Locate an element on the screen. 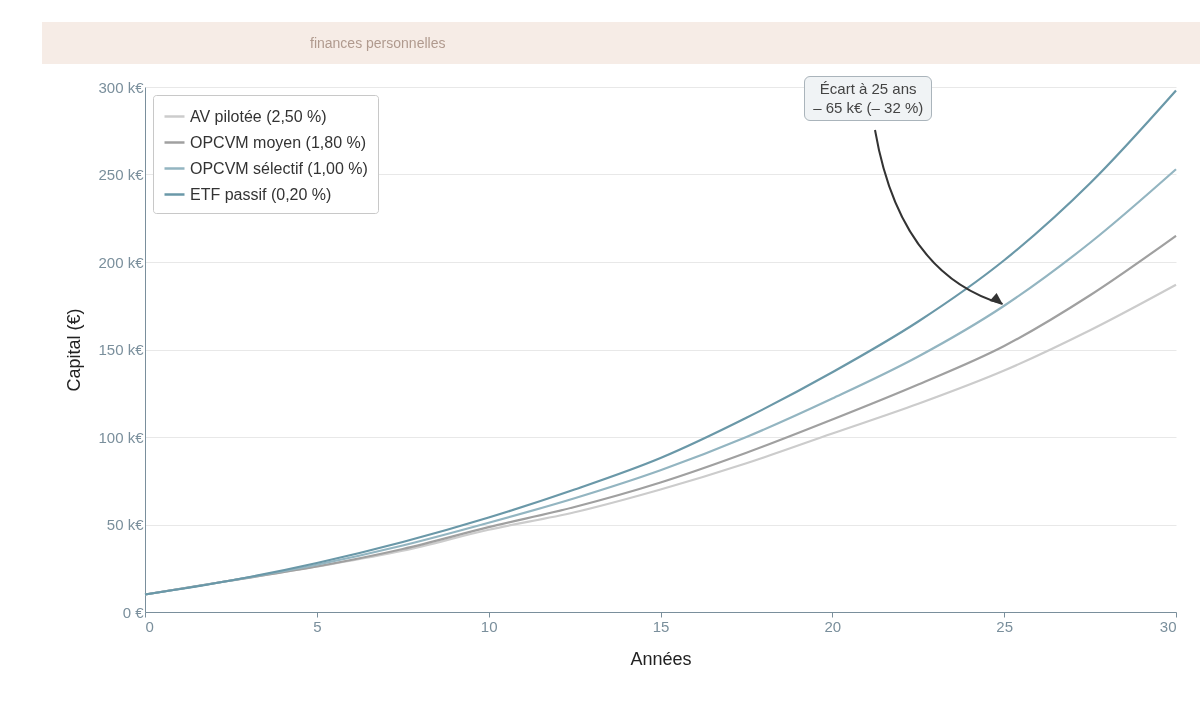 This screenshot has height=721, width=1200. y-axis-title: Capital (€) is located at coordinates (74, 350).